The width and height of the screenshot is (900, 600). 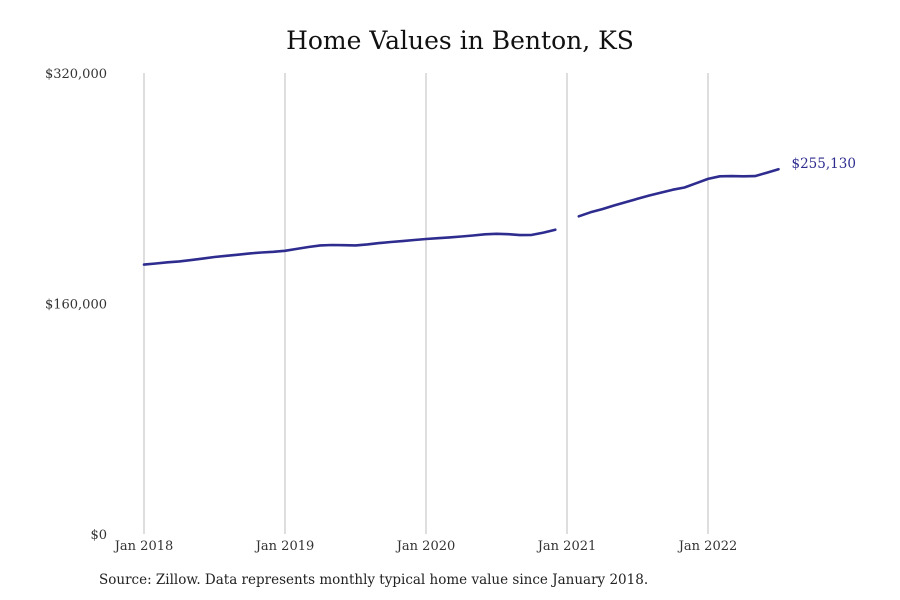 I want to click on series-lines, so click(x=461, y=216).